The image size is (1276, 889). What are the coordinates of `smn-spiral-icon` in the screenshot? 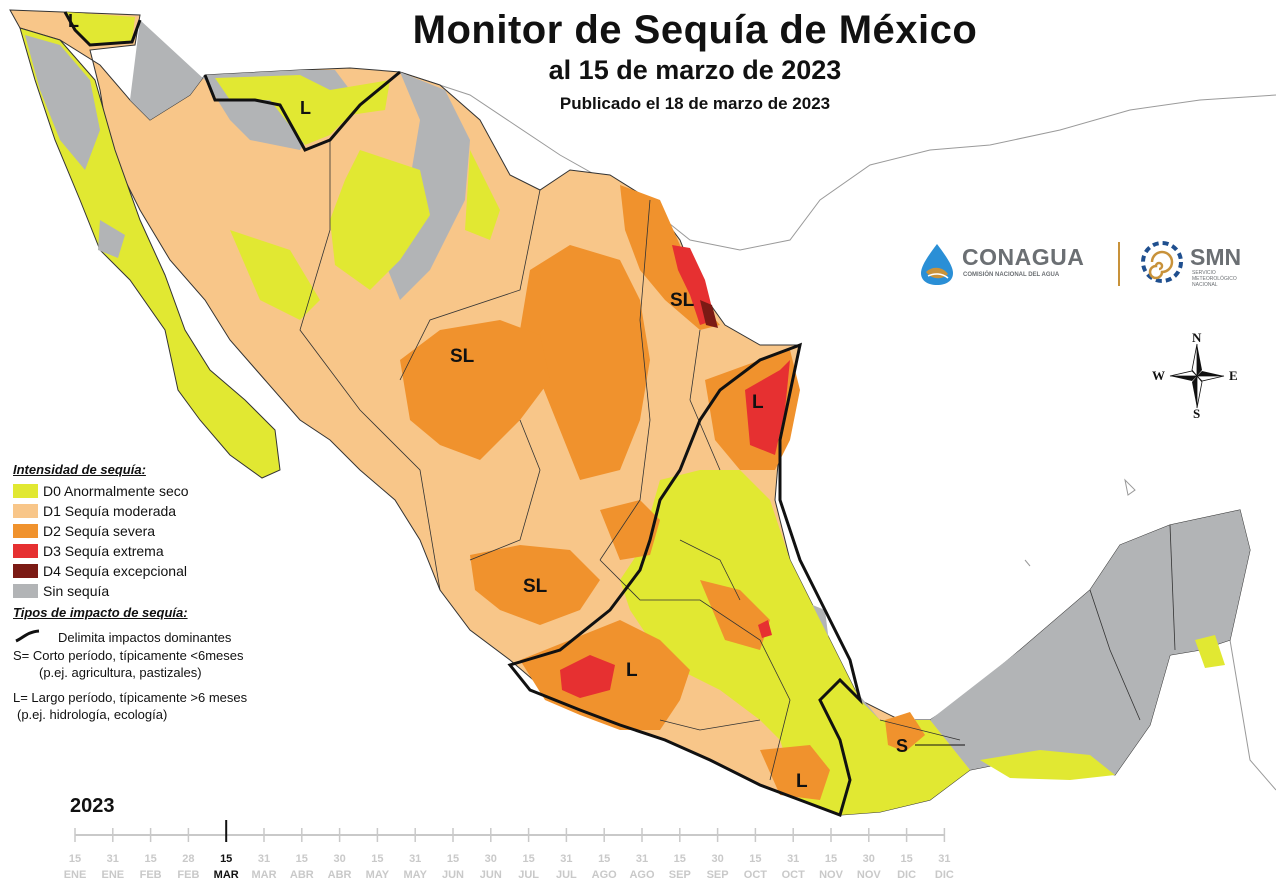 It's located at (1162, 262).